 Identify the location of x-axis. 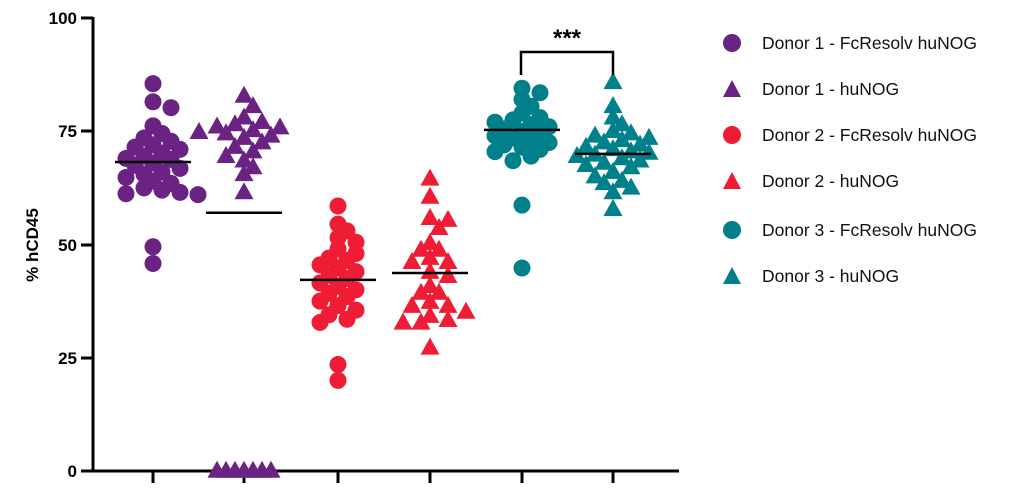
(385, 476).